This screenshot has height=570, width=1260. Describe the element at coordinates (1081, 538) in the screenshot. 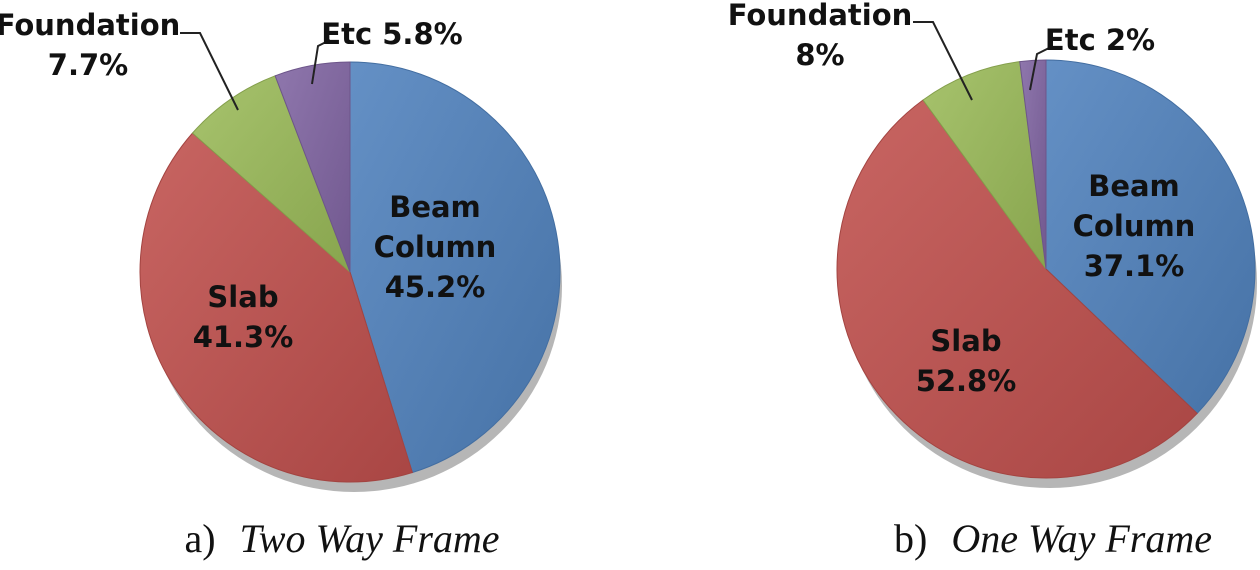

I see `caption-title: One Way Frame` at that location.